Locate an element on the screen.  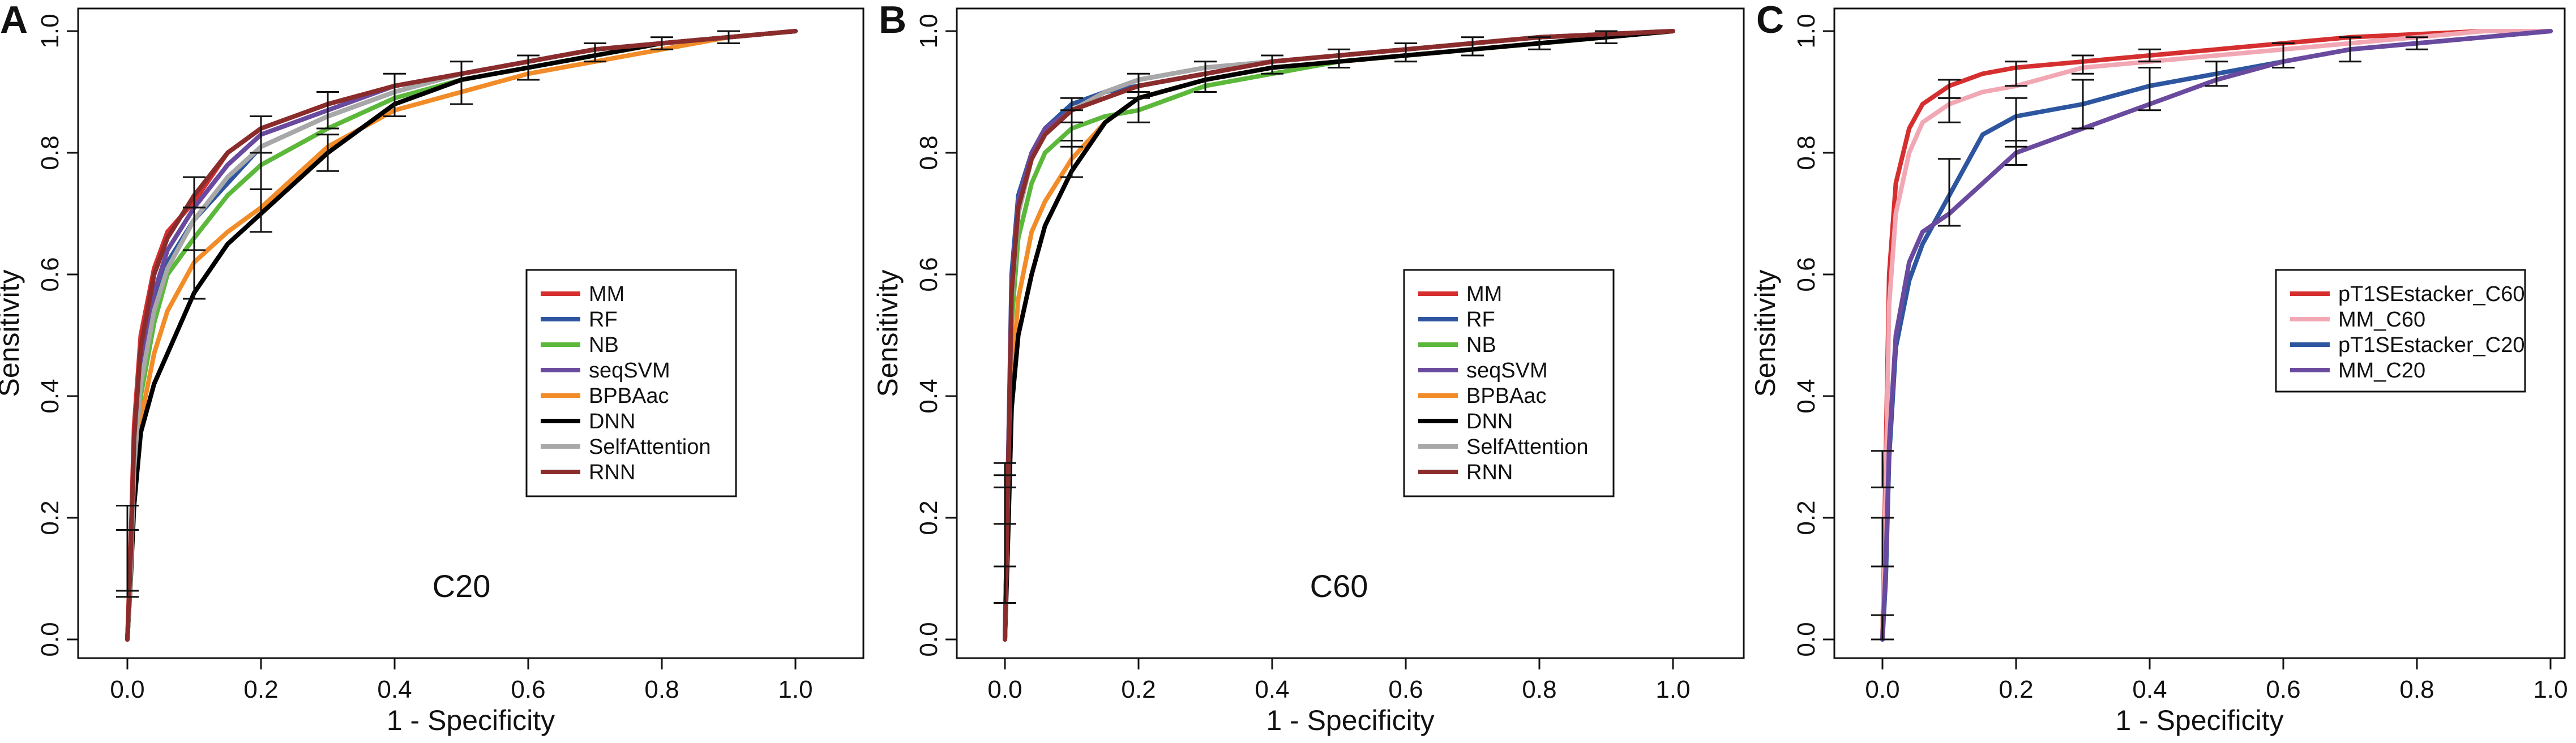
legend-label: DNN is located at coordinates (1489, 421).